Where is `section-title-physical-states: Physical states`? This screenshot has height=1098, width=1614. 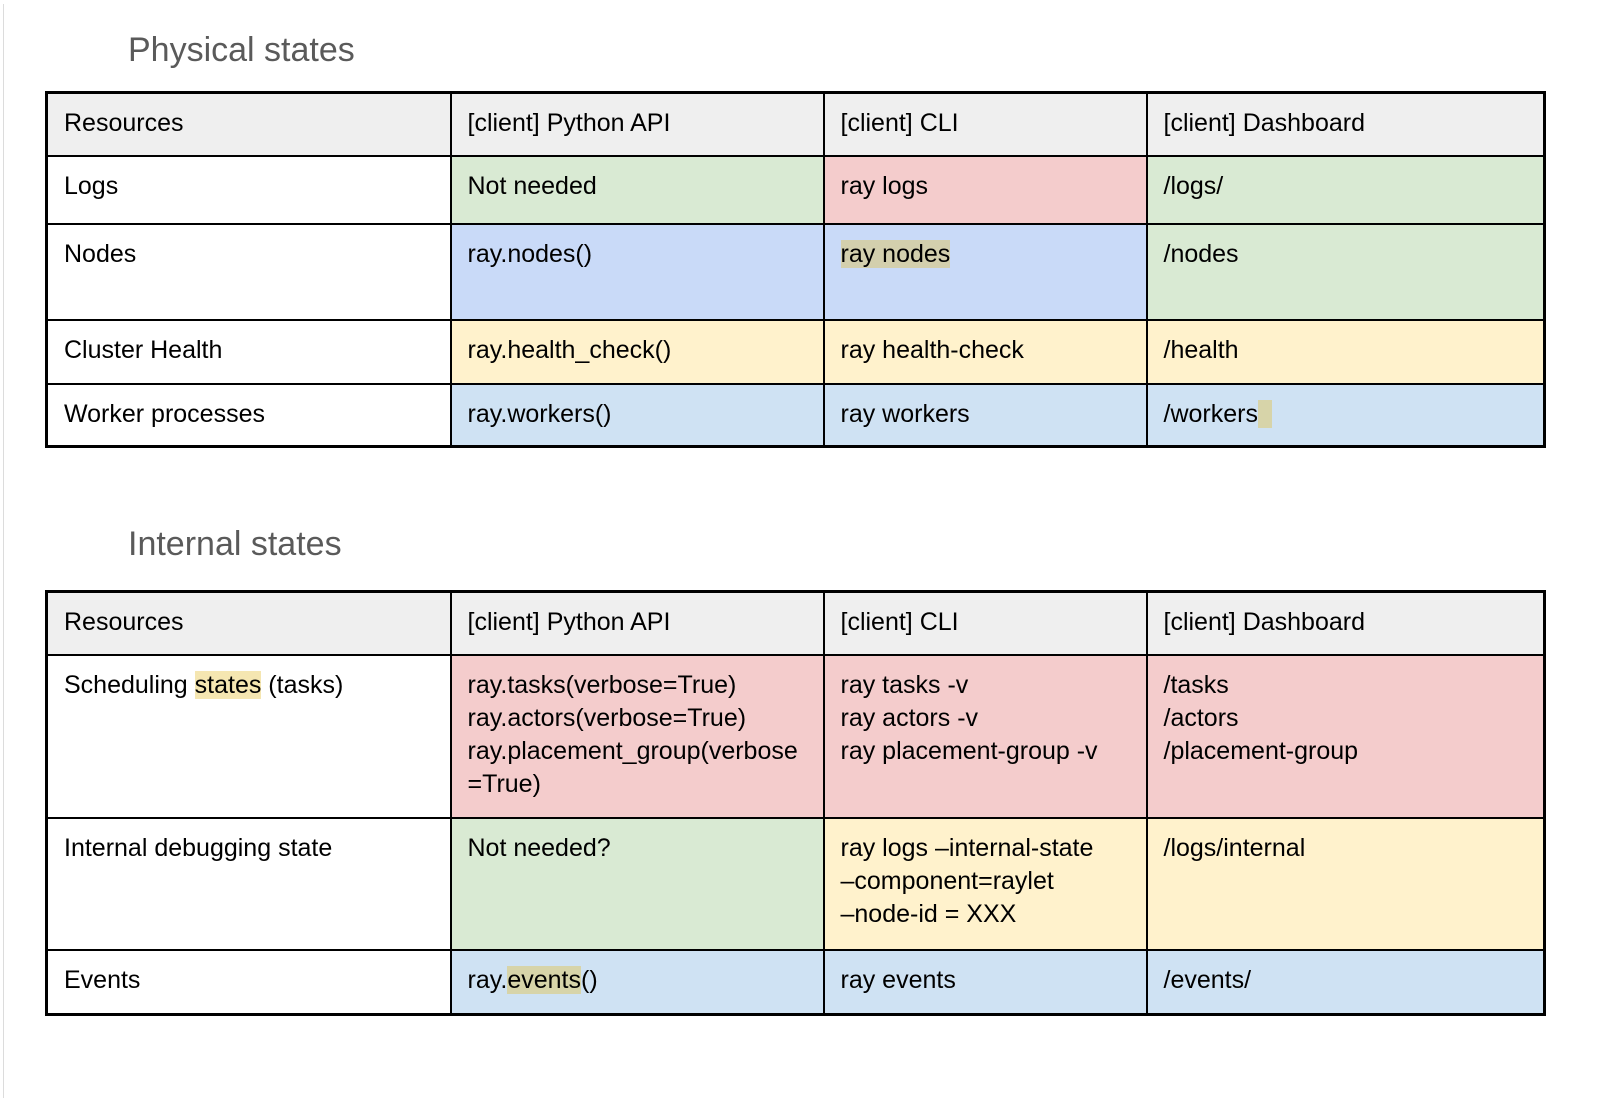
section-title-physical-states: Physical states is located at coordinates (241, 50).